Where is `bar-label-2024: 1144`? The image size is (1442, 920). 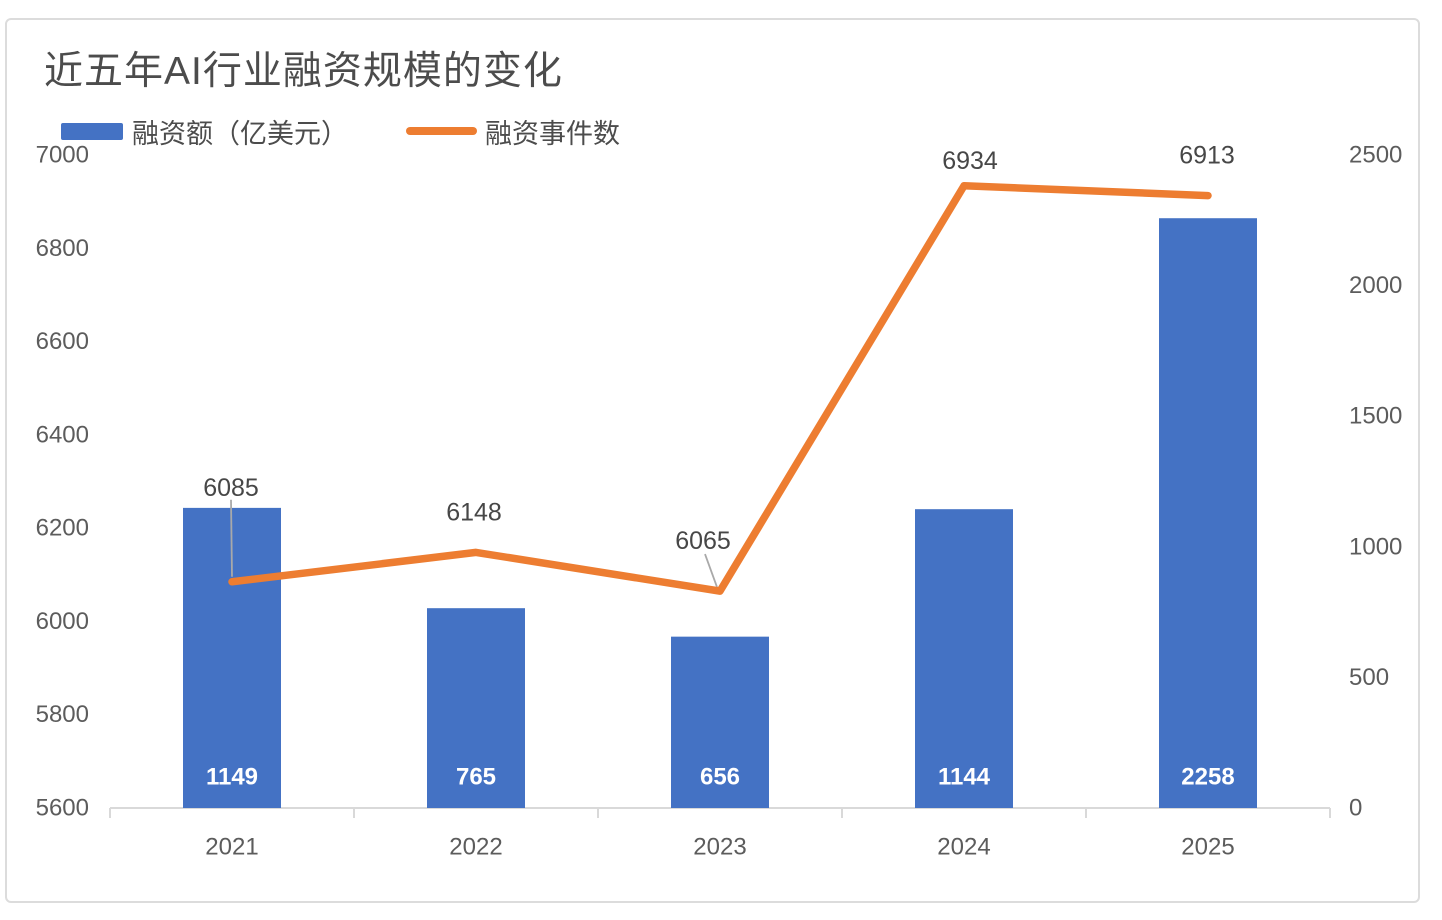
bar-label-2024: 1144 is located at coordinates (964, 777).